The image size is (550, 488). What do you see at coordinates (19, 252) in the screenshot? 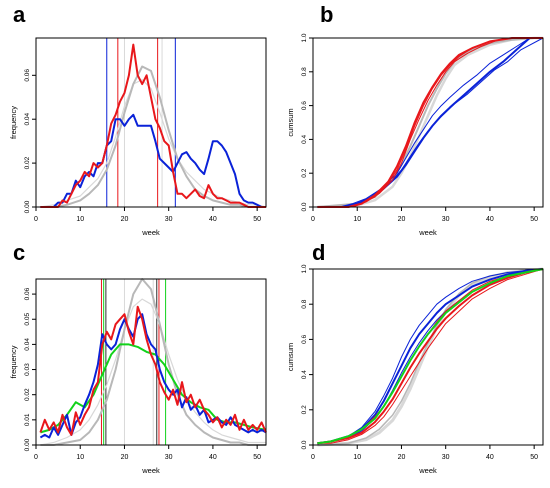
I see `panel-label-c: c` at bounding box center [19, 252].